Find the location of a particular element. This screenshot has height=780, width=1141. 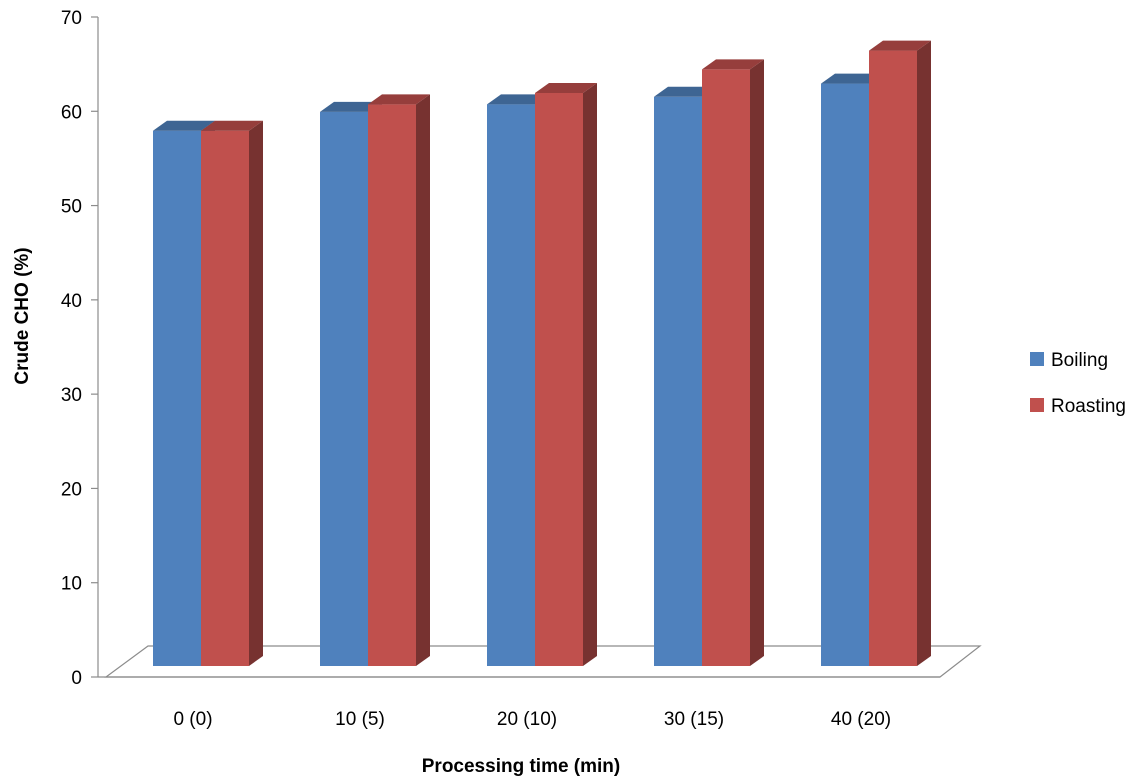

legend-label: Roasting is located at coordinates (1088, 406).